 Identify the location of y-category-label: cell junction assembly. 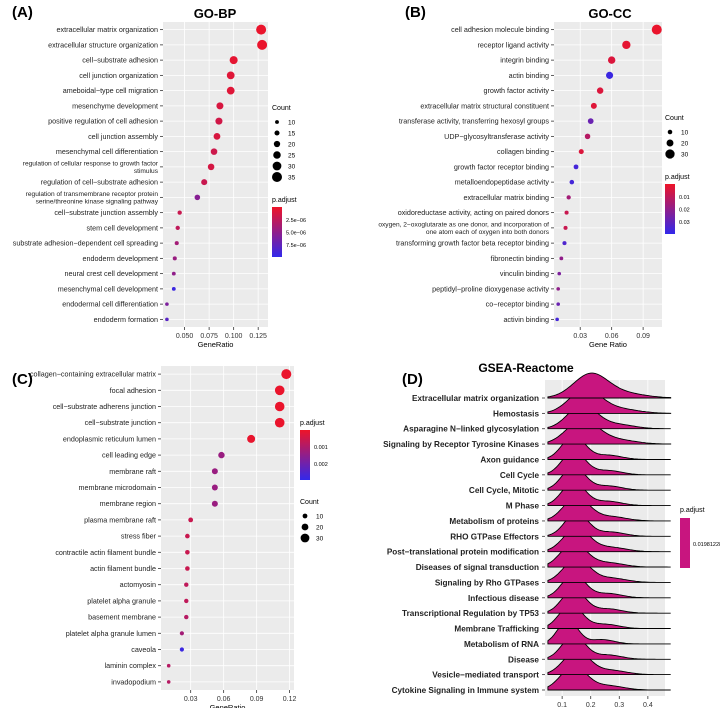
(123, 136).